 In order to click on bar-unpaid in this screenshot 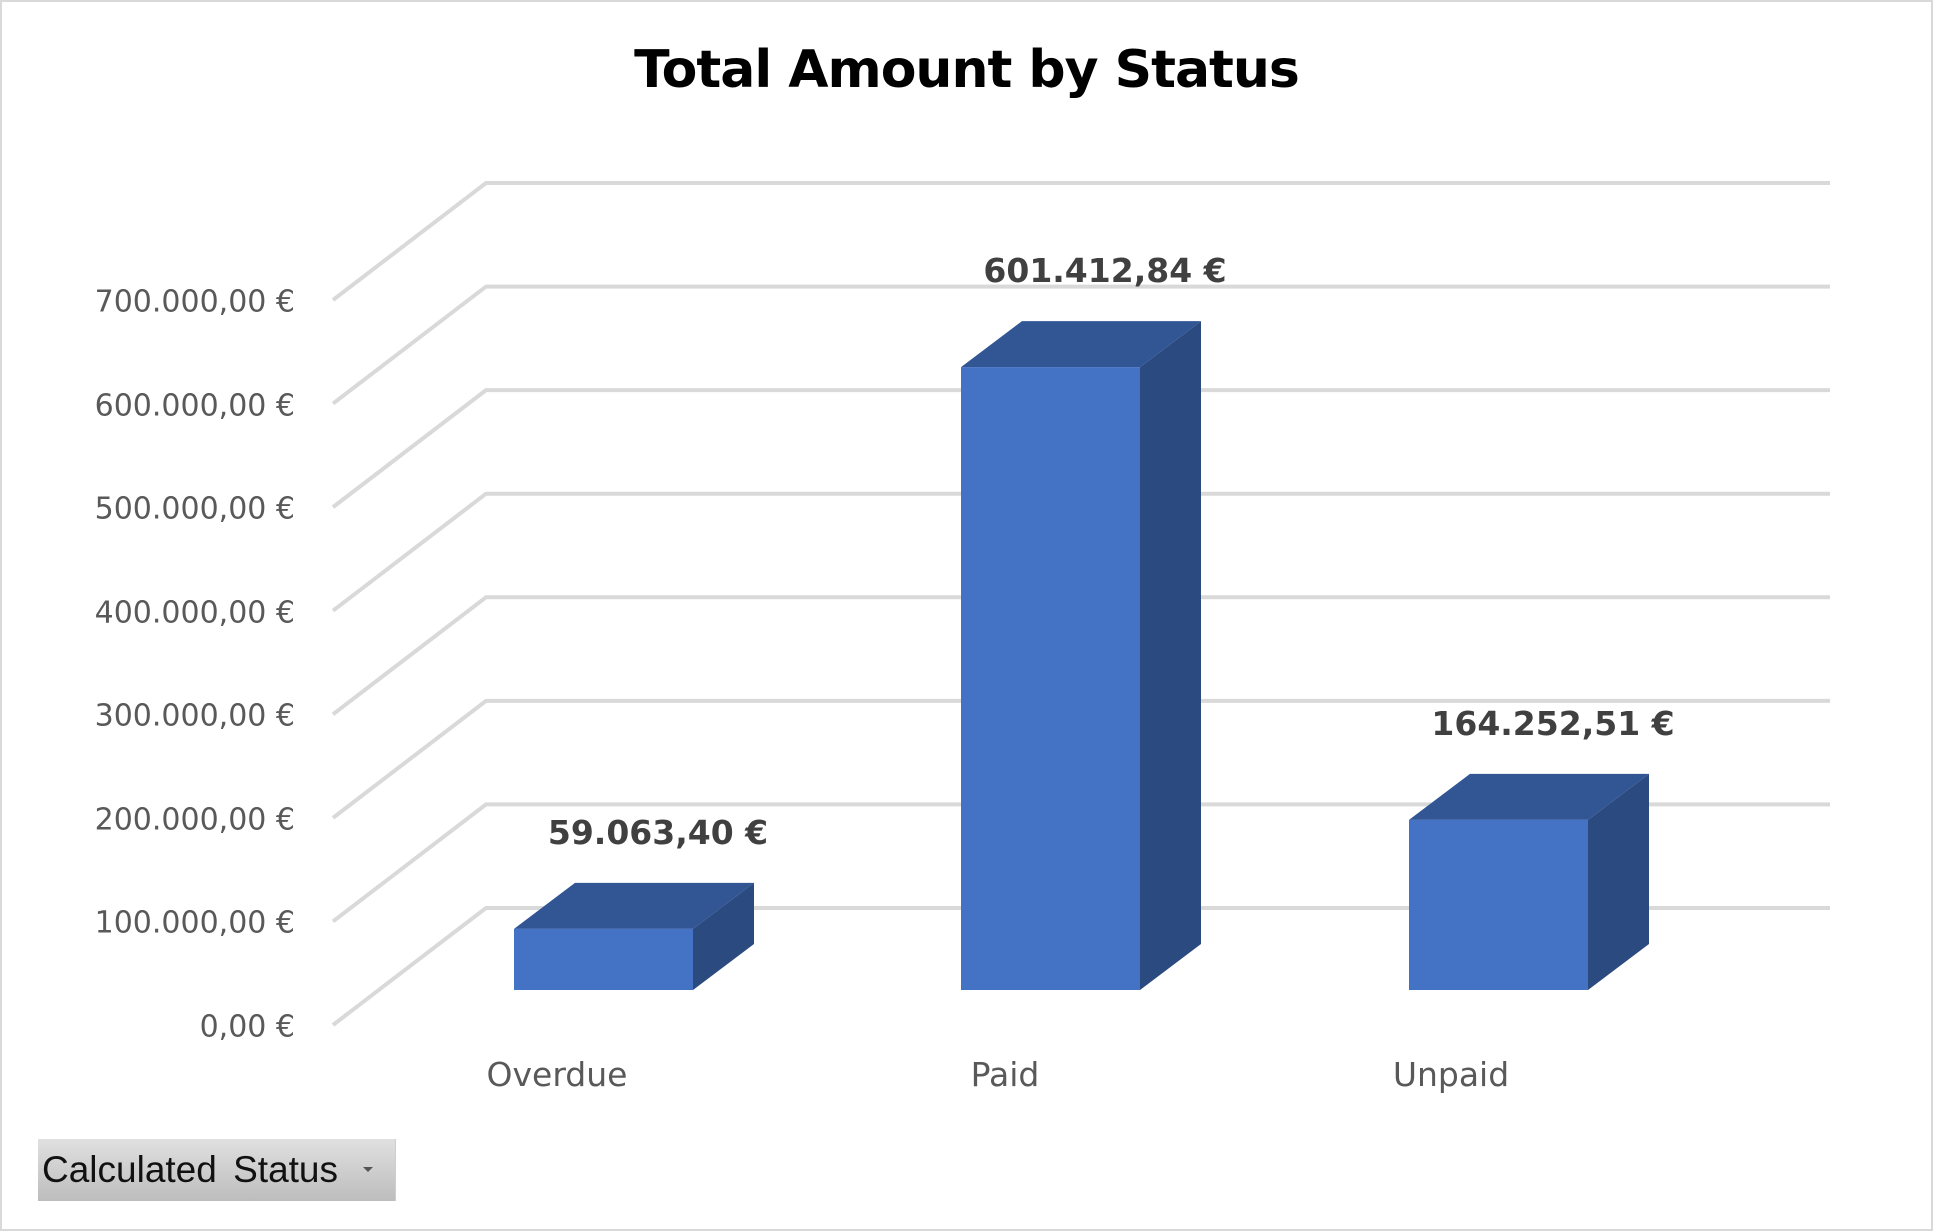, I will do `click(1529, 881)`.